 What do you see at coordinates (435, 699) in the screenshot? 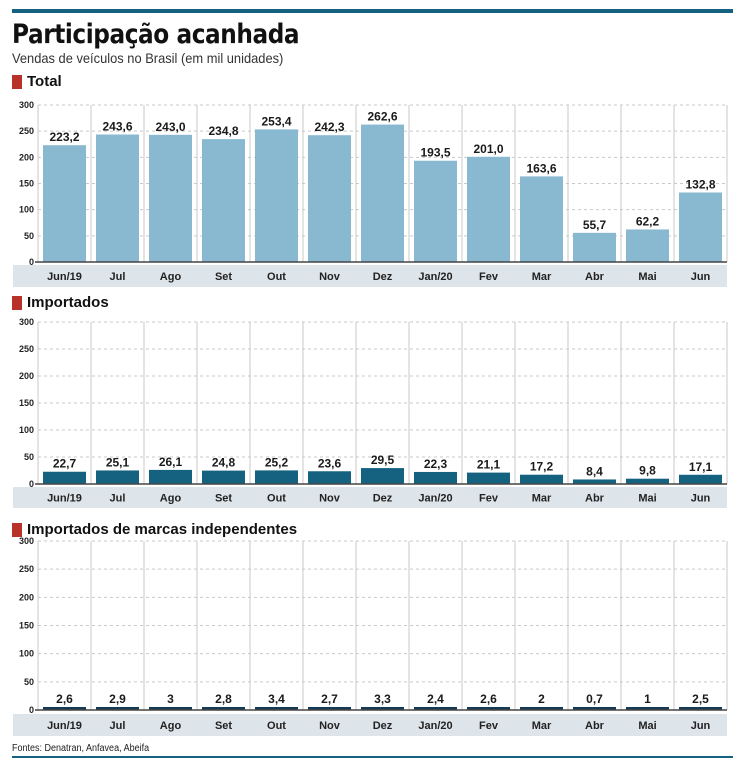
I see `data-label: 2,4` at bounding box center [435, 699].